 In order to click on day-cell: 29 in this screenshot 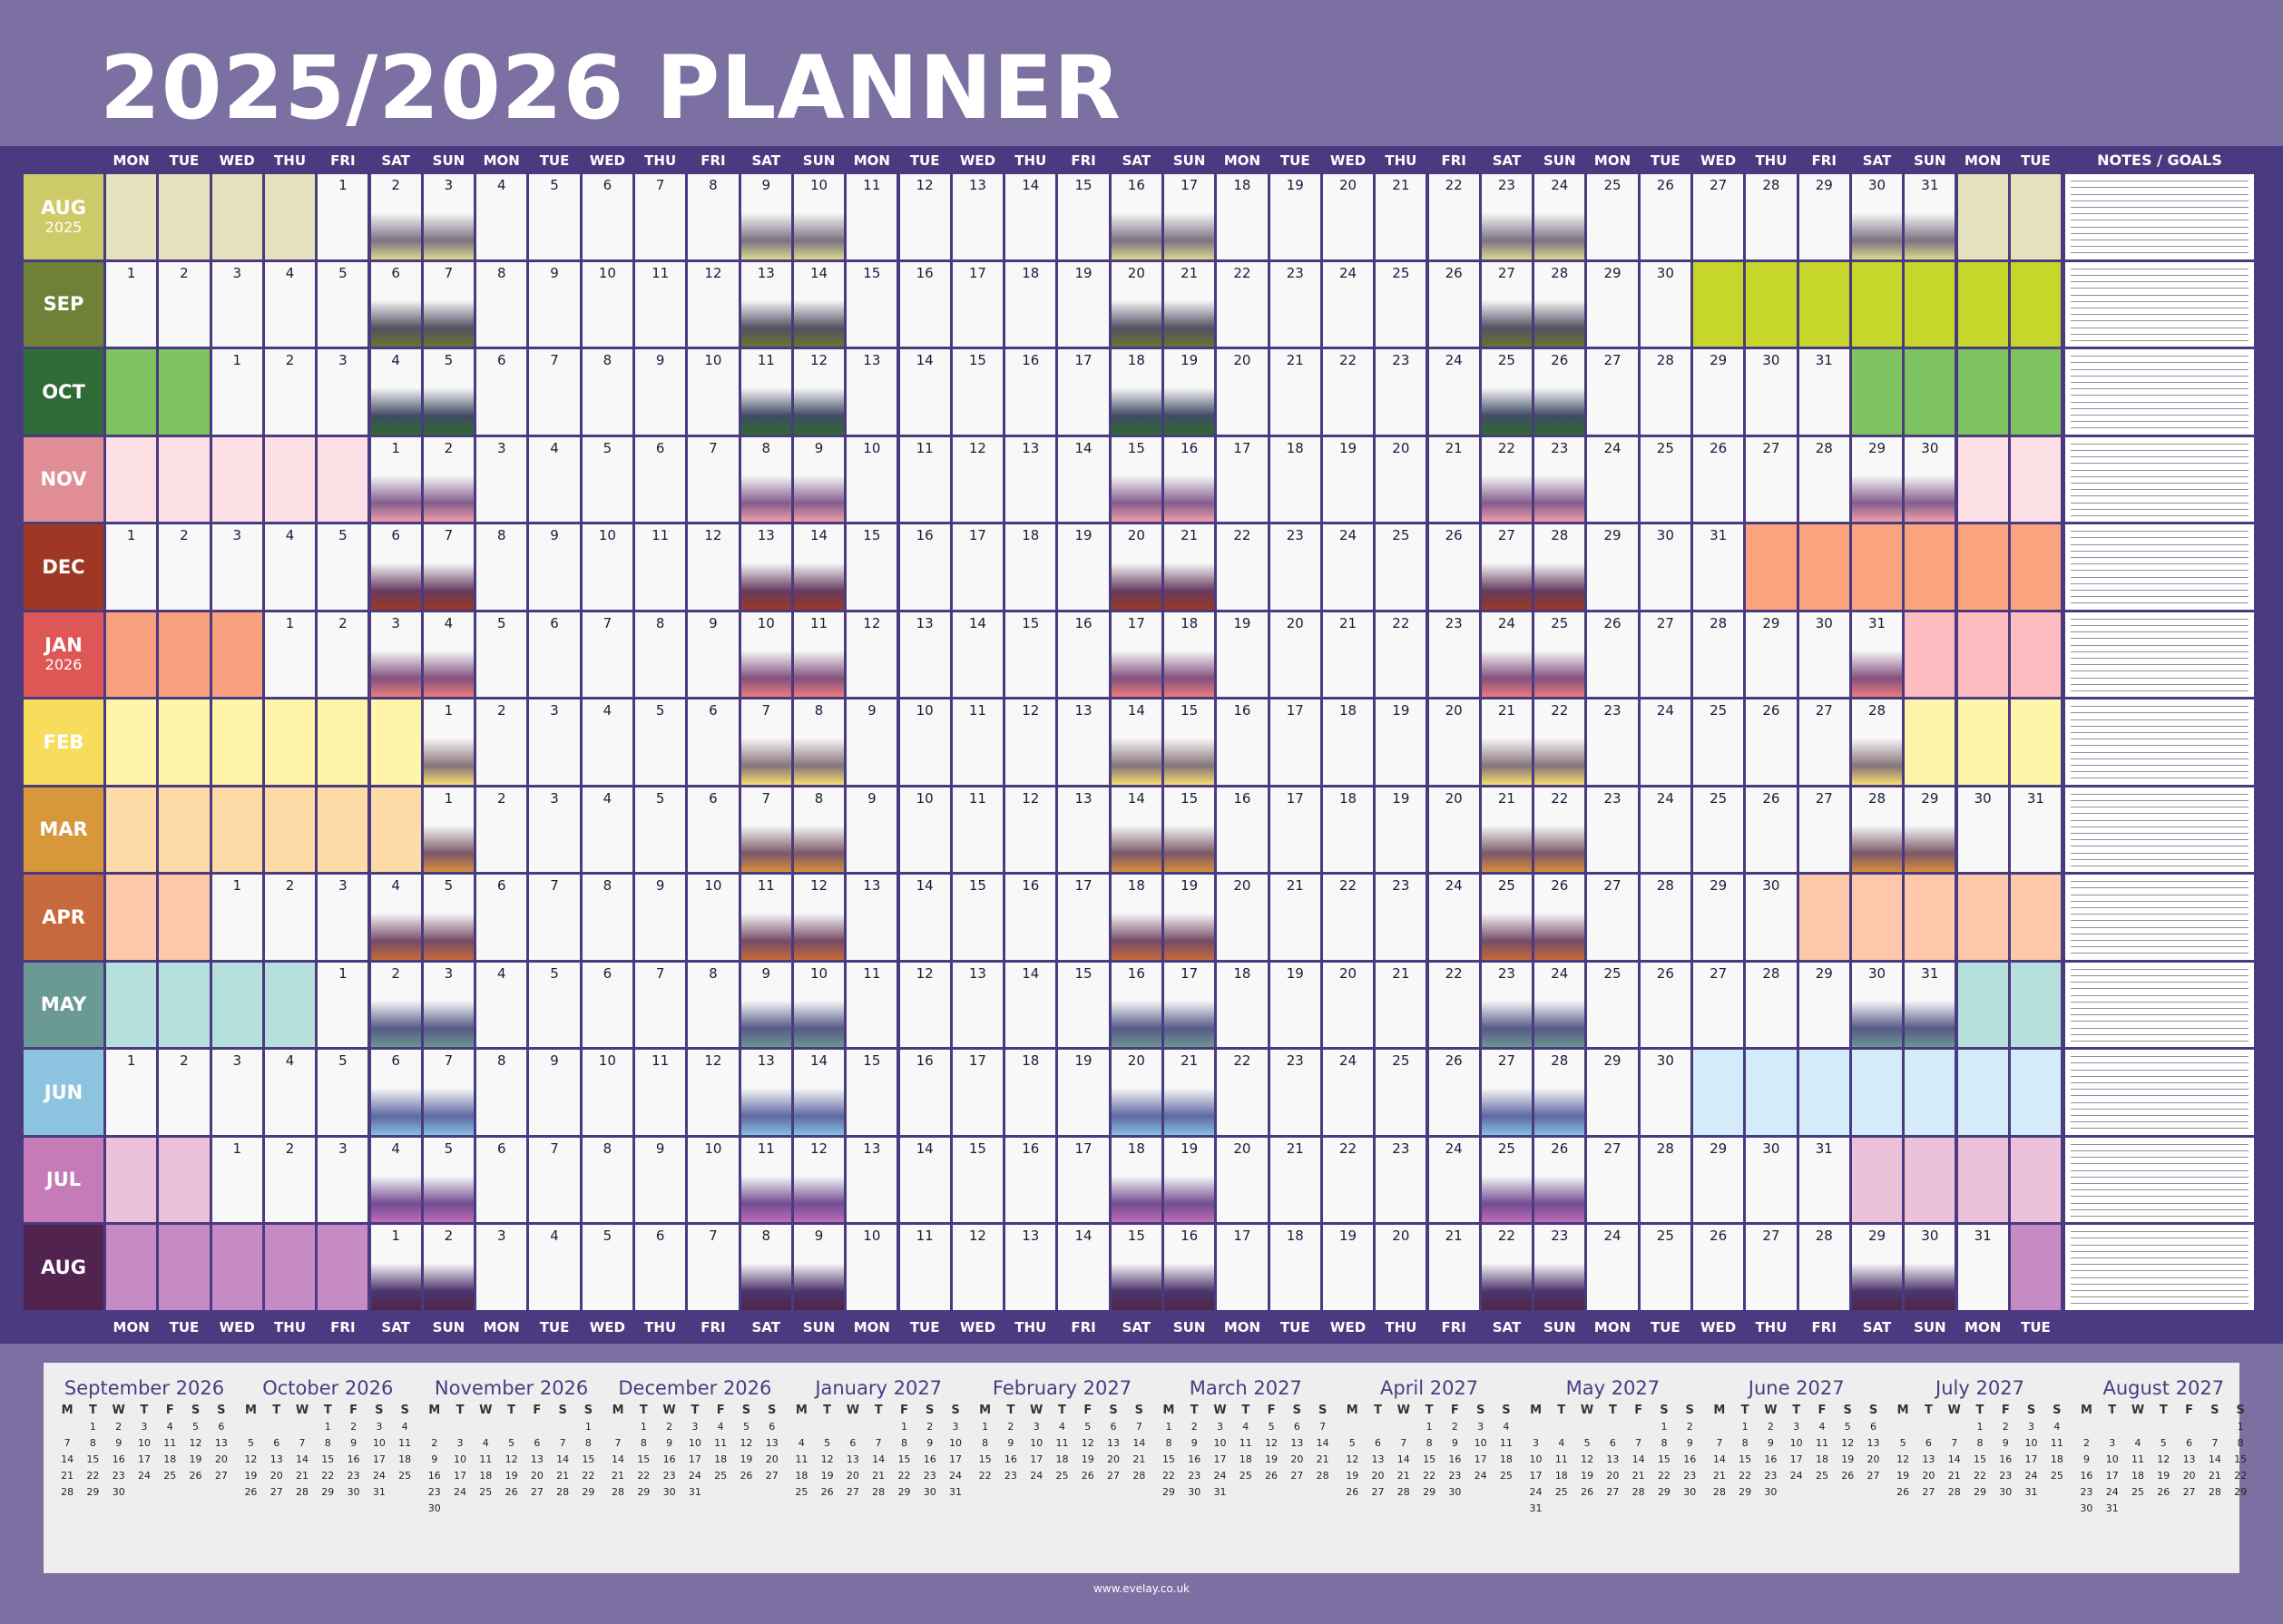, I will do `click(1930, 829)`.